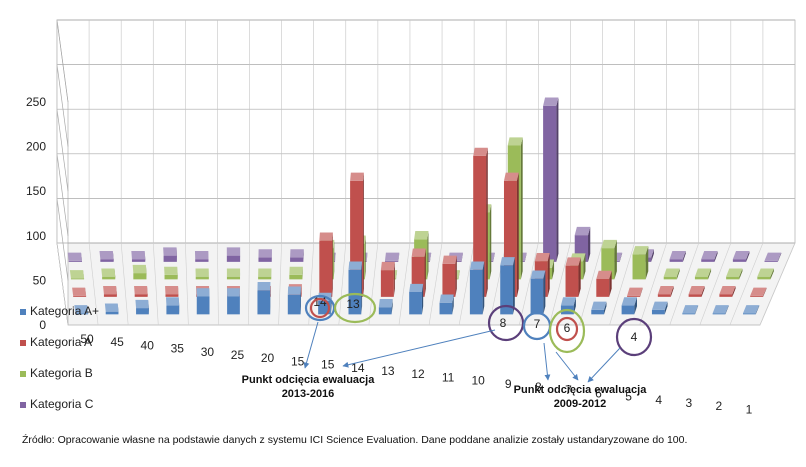 The width and height of the screenshot is (806, 467). I want to click on y-tick-label: 150, so click(36, 191).